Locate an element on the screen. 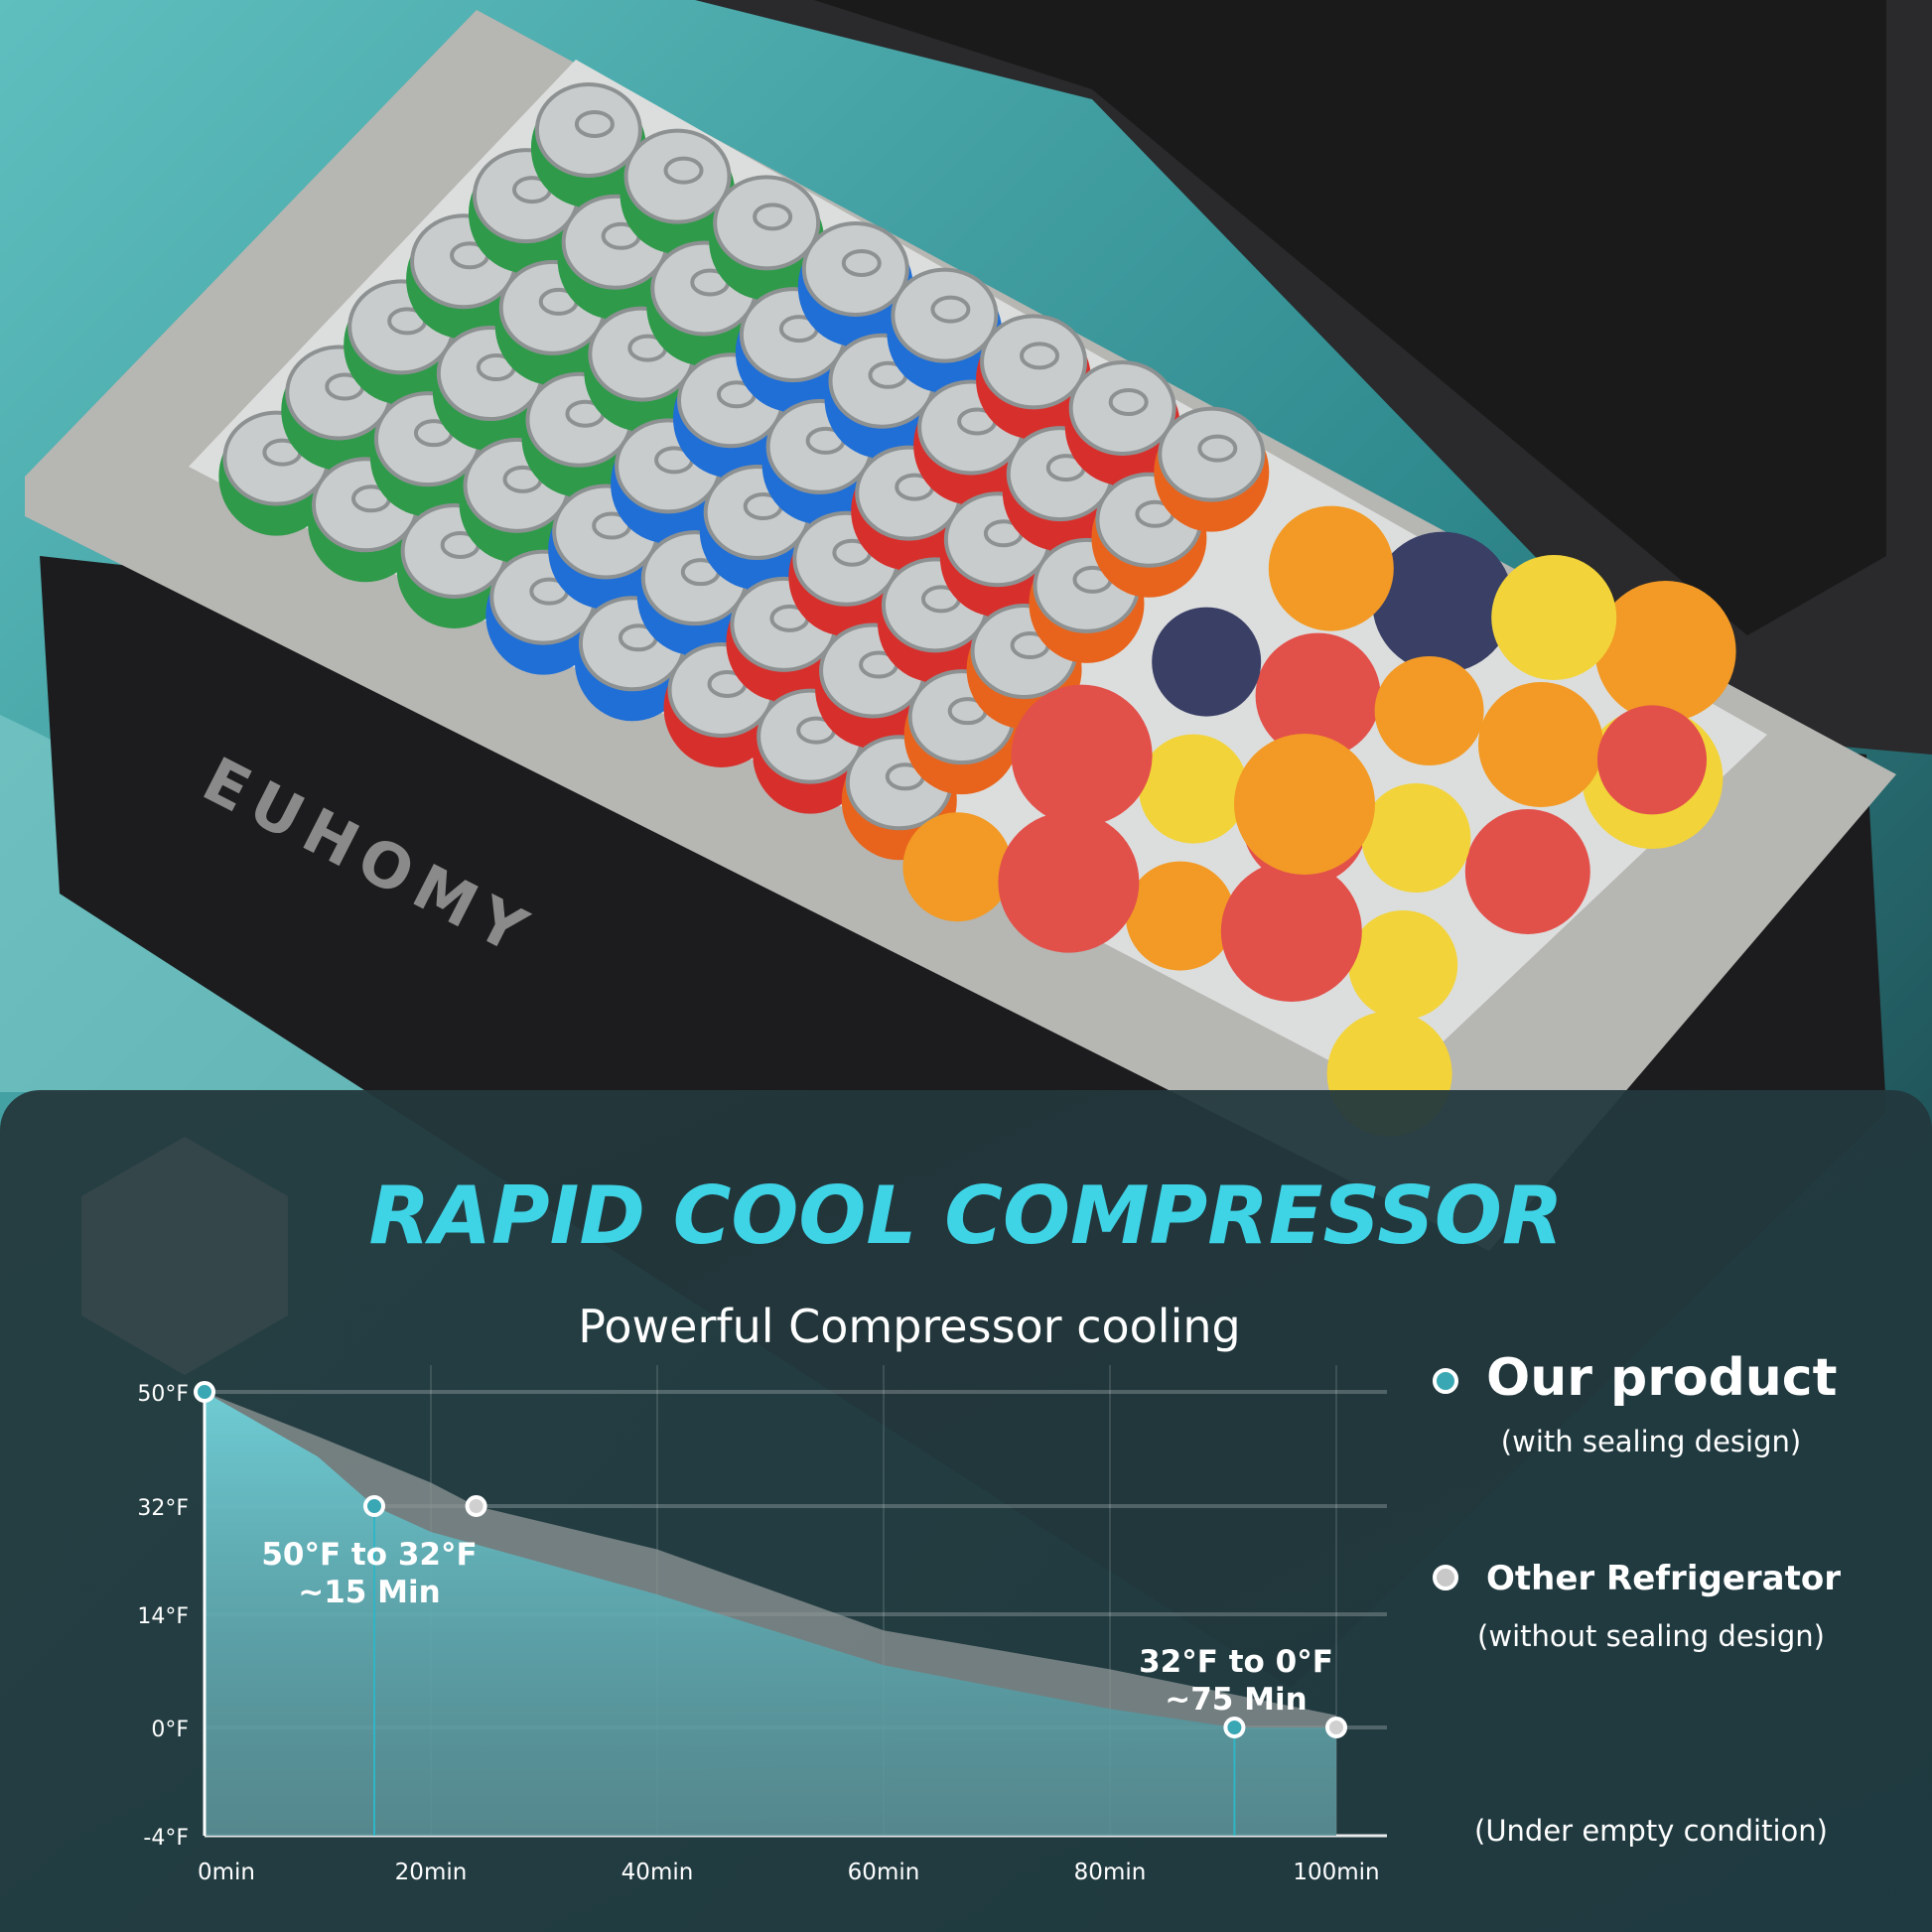 Image resolution: width=1932 pixels, height=1932 pixels. legend-label-other: Other Refrigerator is located at coordinates (1664, 1579).